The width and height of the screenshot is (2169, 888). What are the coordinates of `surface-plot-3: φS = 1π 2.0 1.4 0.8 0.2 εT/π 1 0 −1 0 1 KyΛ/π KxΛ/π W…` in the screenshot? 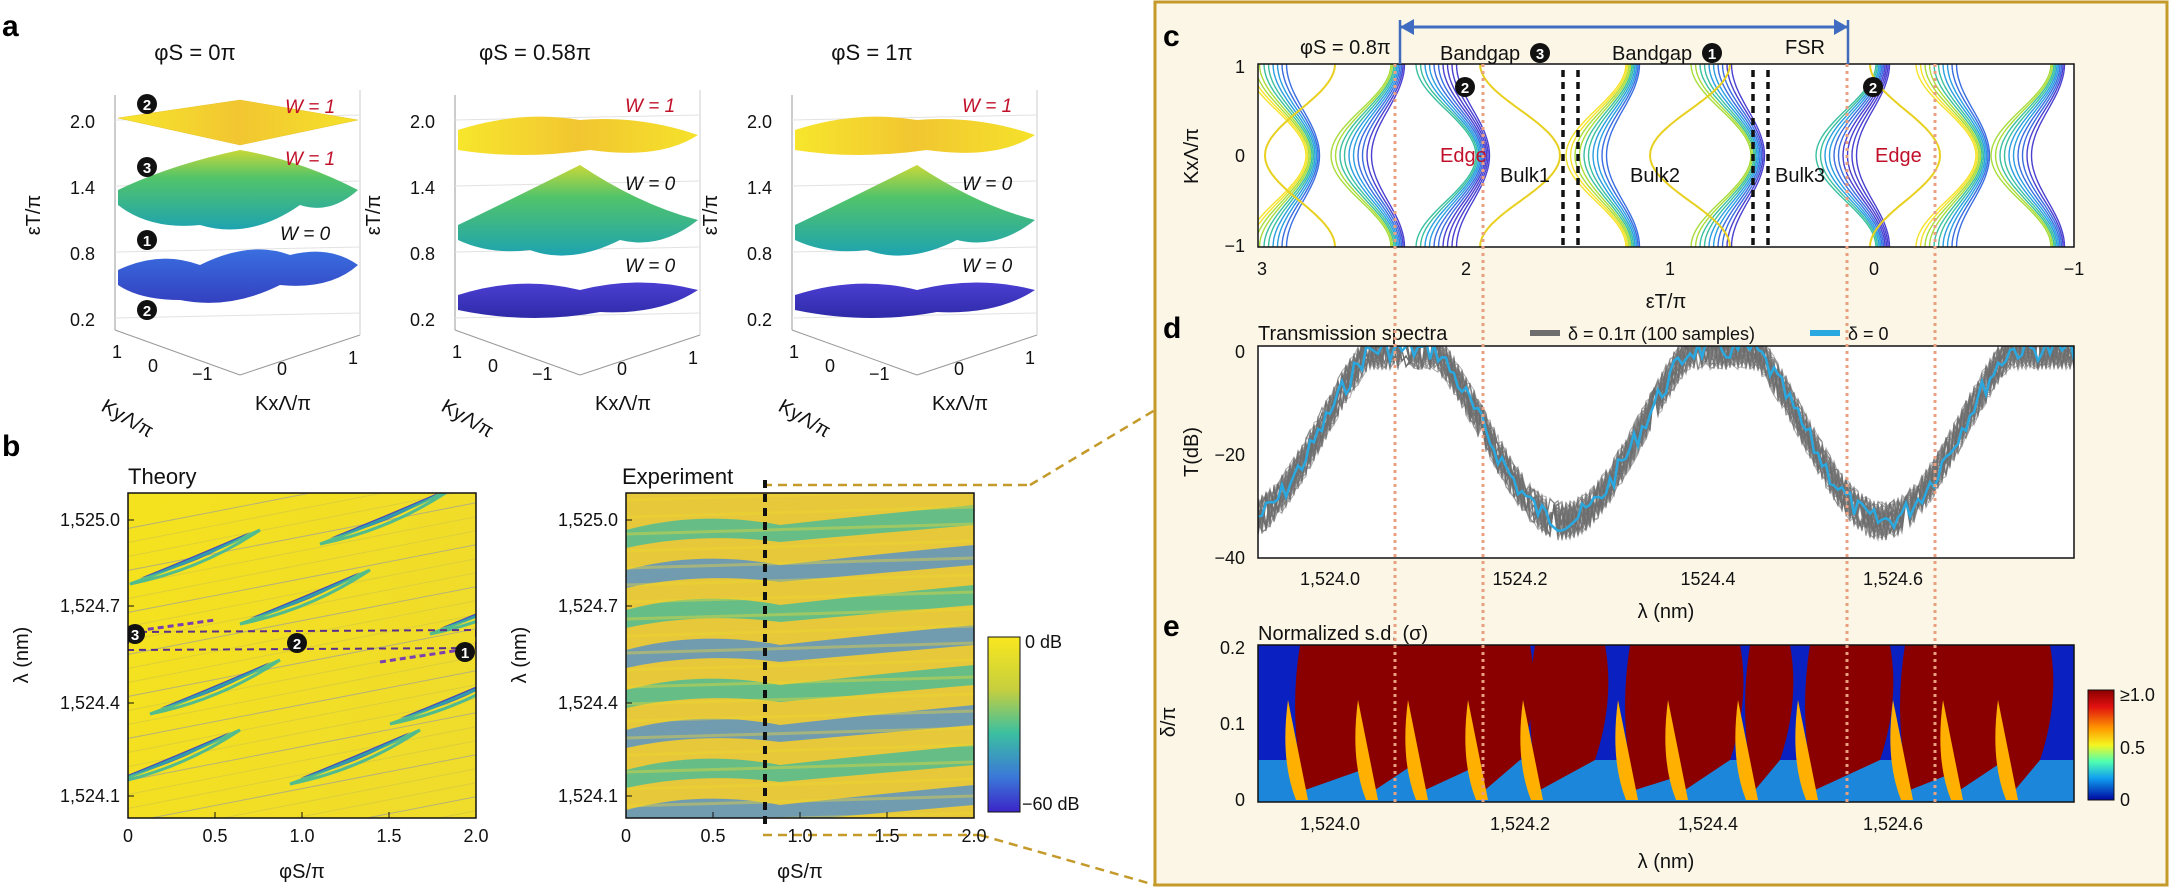 It's located at (869, 241).